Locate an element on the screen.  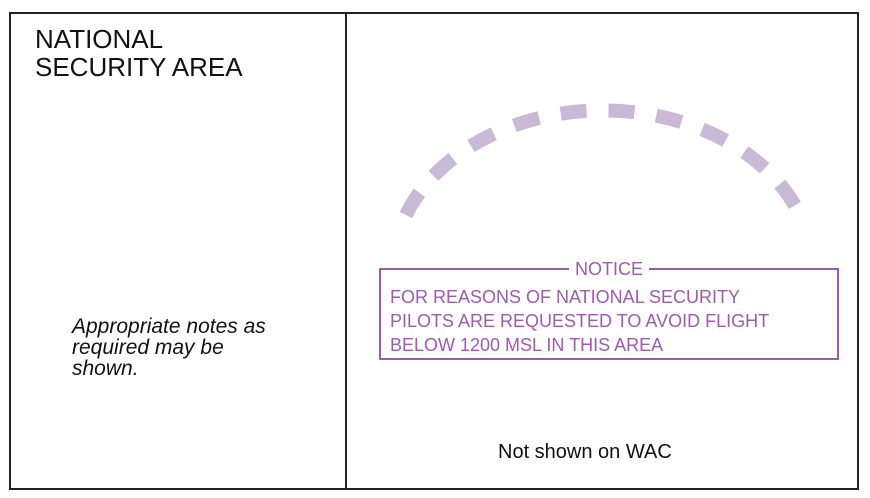
not-shown-note: Not shown on WAC is located at coordinates (585, 452).